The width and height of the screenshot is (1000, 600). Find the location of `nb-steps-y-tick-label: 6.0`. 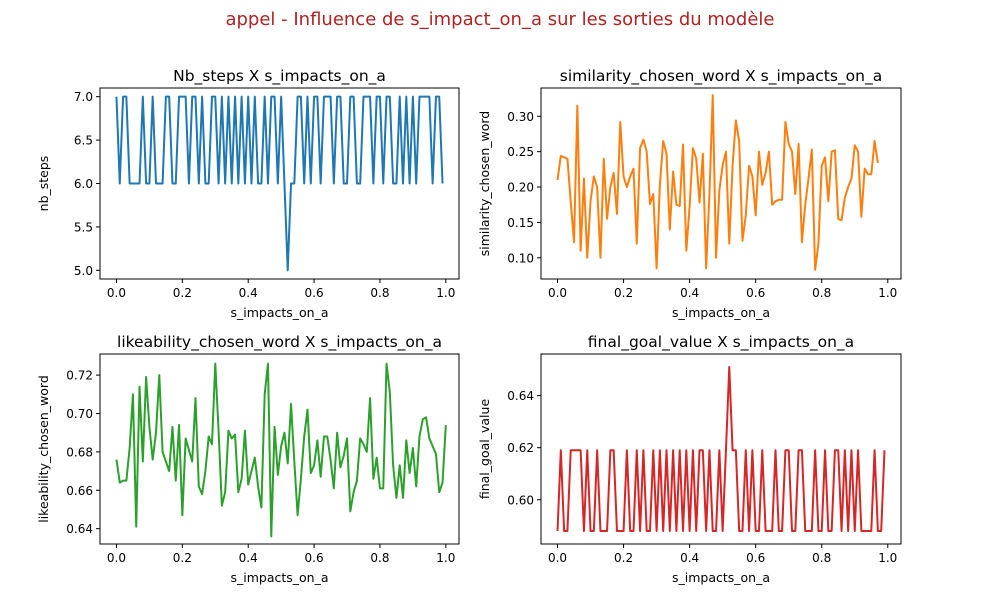

nb-steps-y-tick-label: 6.0 is located at coordinates (83, 184).